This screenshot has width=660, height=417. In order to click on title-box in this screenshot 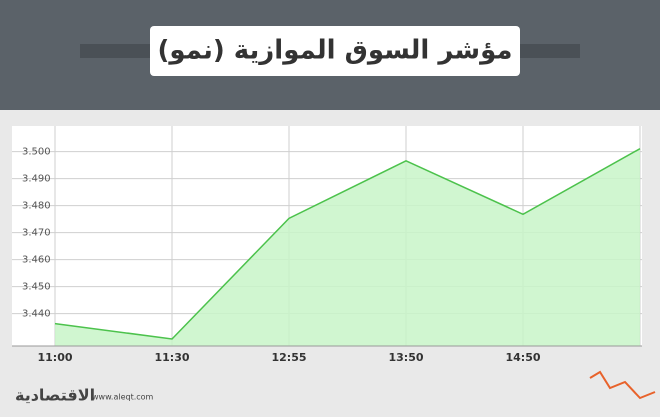, I will do `click(335, 51)`.